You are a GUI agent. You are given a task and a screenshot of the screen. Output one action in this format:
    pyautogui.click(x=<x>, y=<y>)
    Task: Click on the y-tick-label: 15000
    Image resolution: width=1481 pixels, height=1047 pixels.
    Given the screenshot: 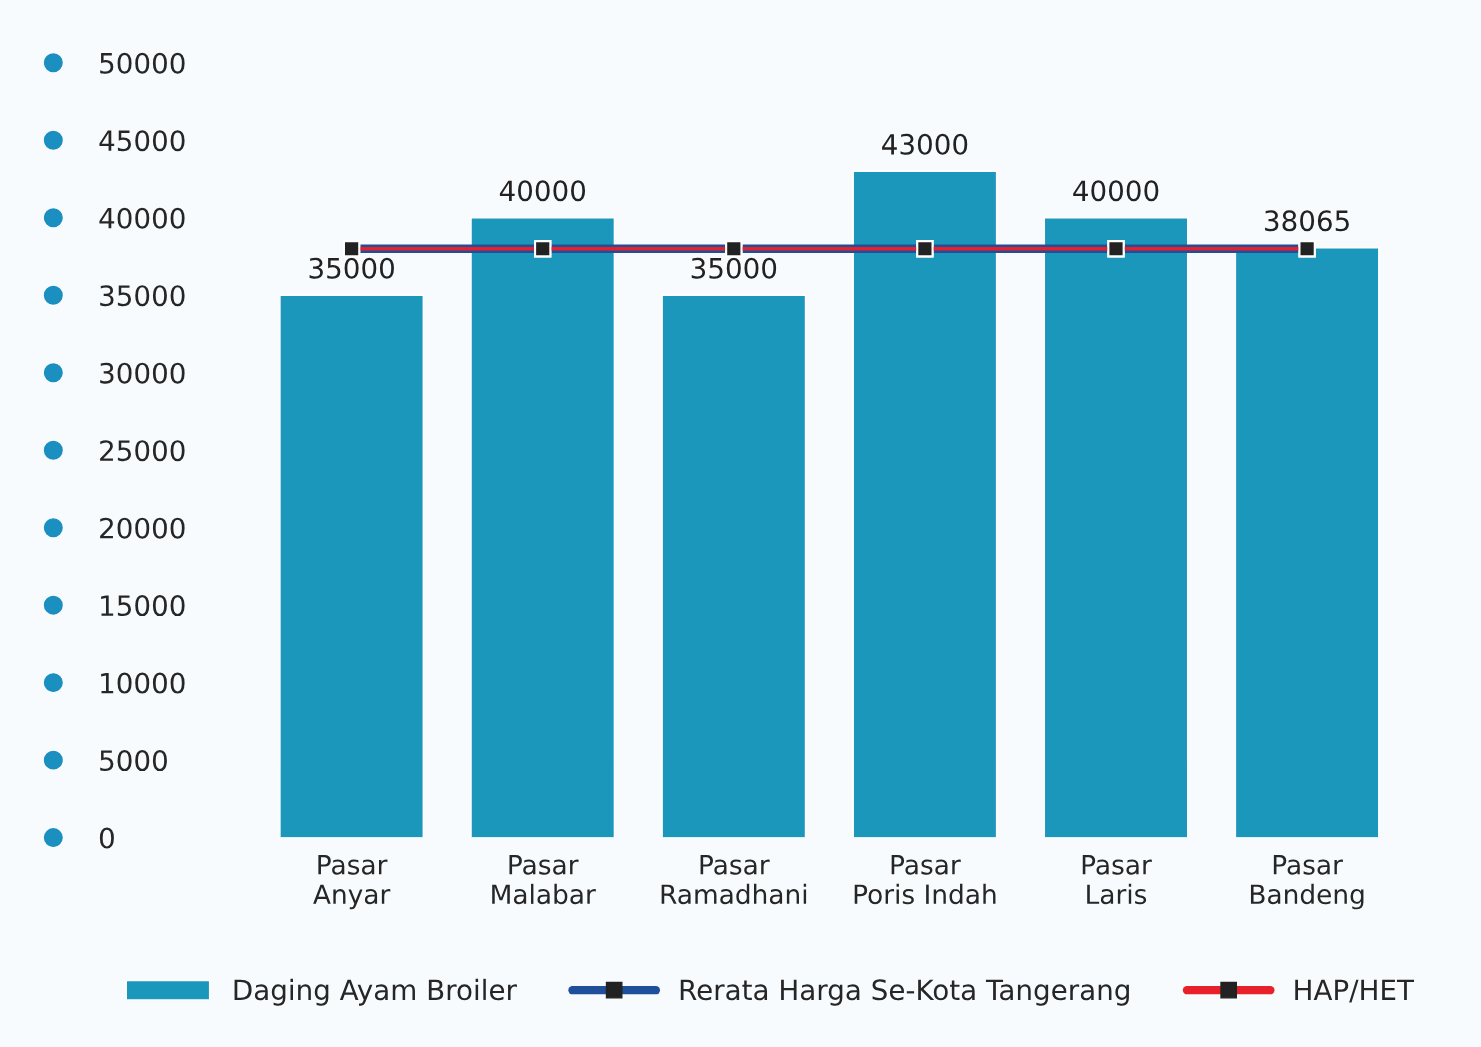 What is the action you would take?
    pyautogui.click(x=143, y=606)
    